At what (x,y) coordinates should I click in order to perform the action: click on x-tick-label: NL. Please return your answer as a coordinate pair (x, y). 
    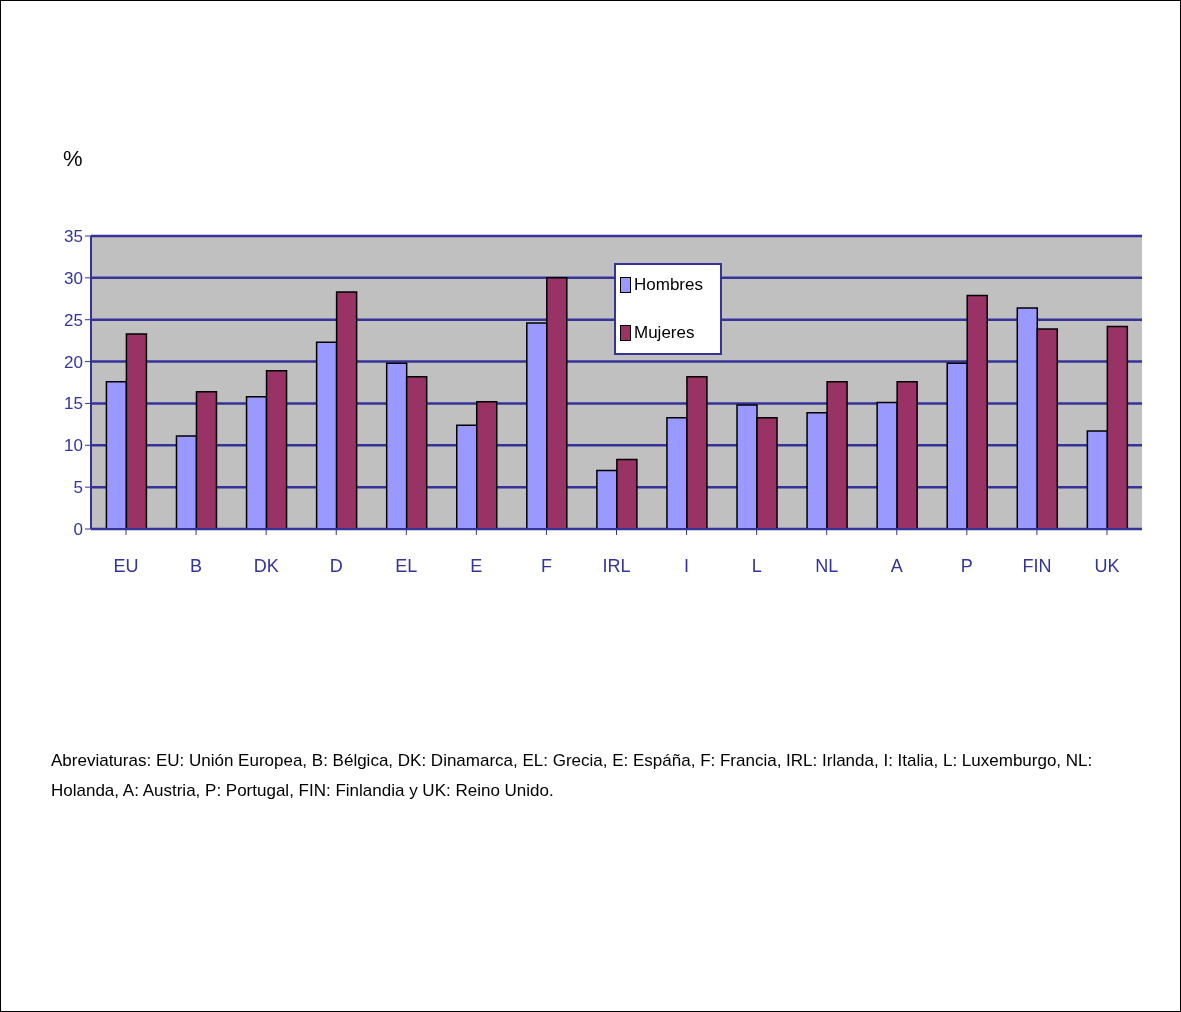
    Looking at the image, I should click on (827, 565).